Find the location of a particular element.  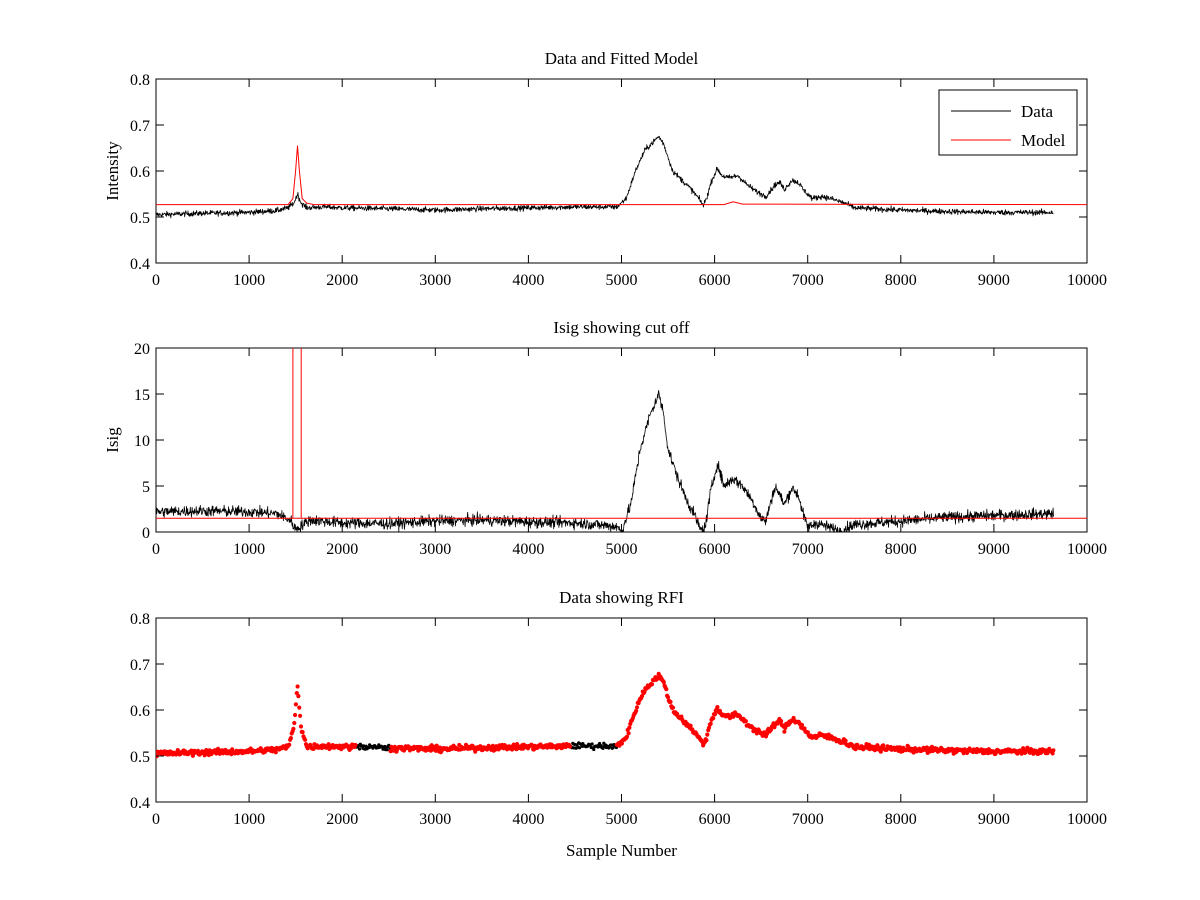

legend-box is located at coordinates (1008, 122).